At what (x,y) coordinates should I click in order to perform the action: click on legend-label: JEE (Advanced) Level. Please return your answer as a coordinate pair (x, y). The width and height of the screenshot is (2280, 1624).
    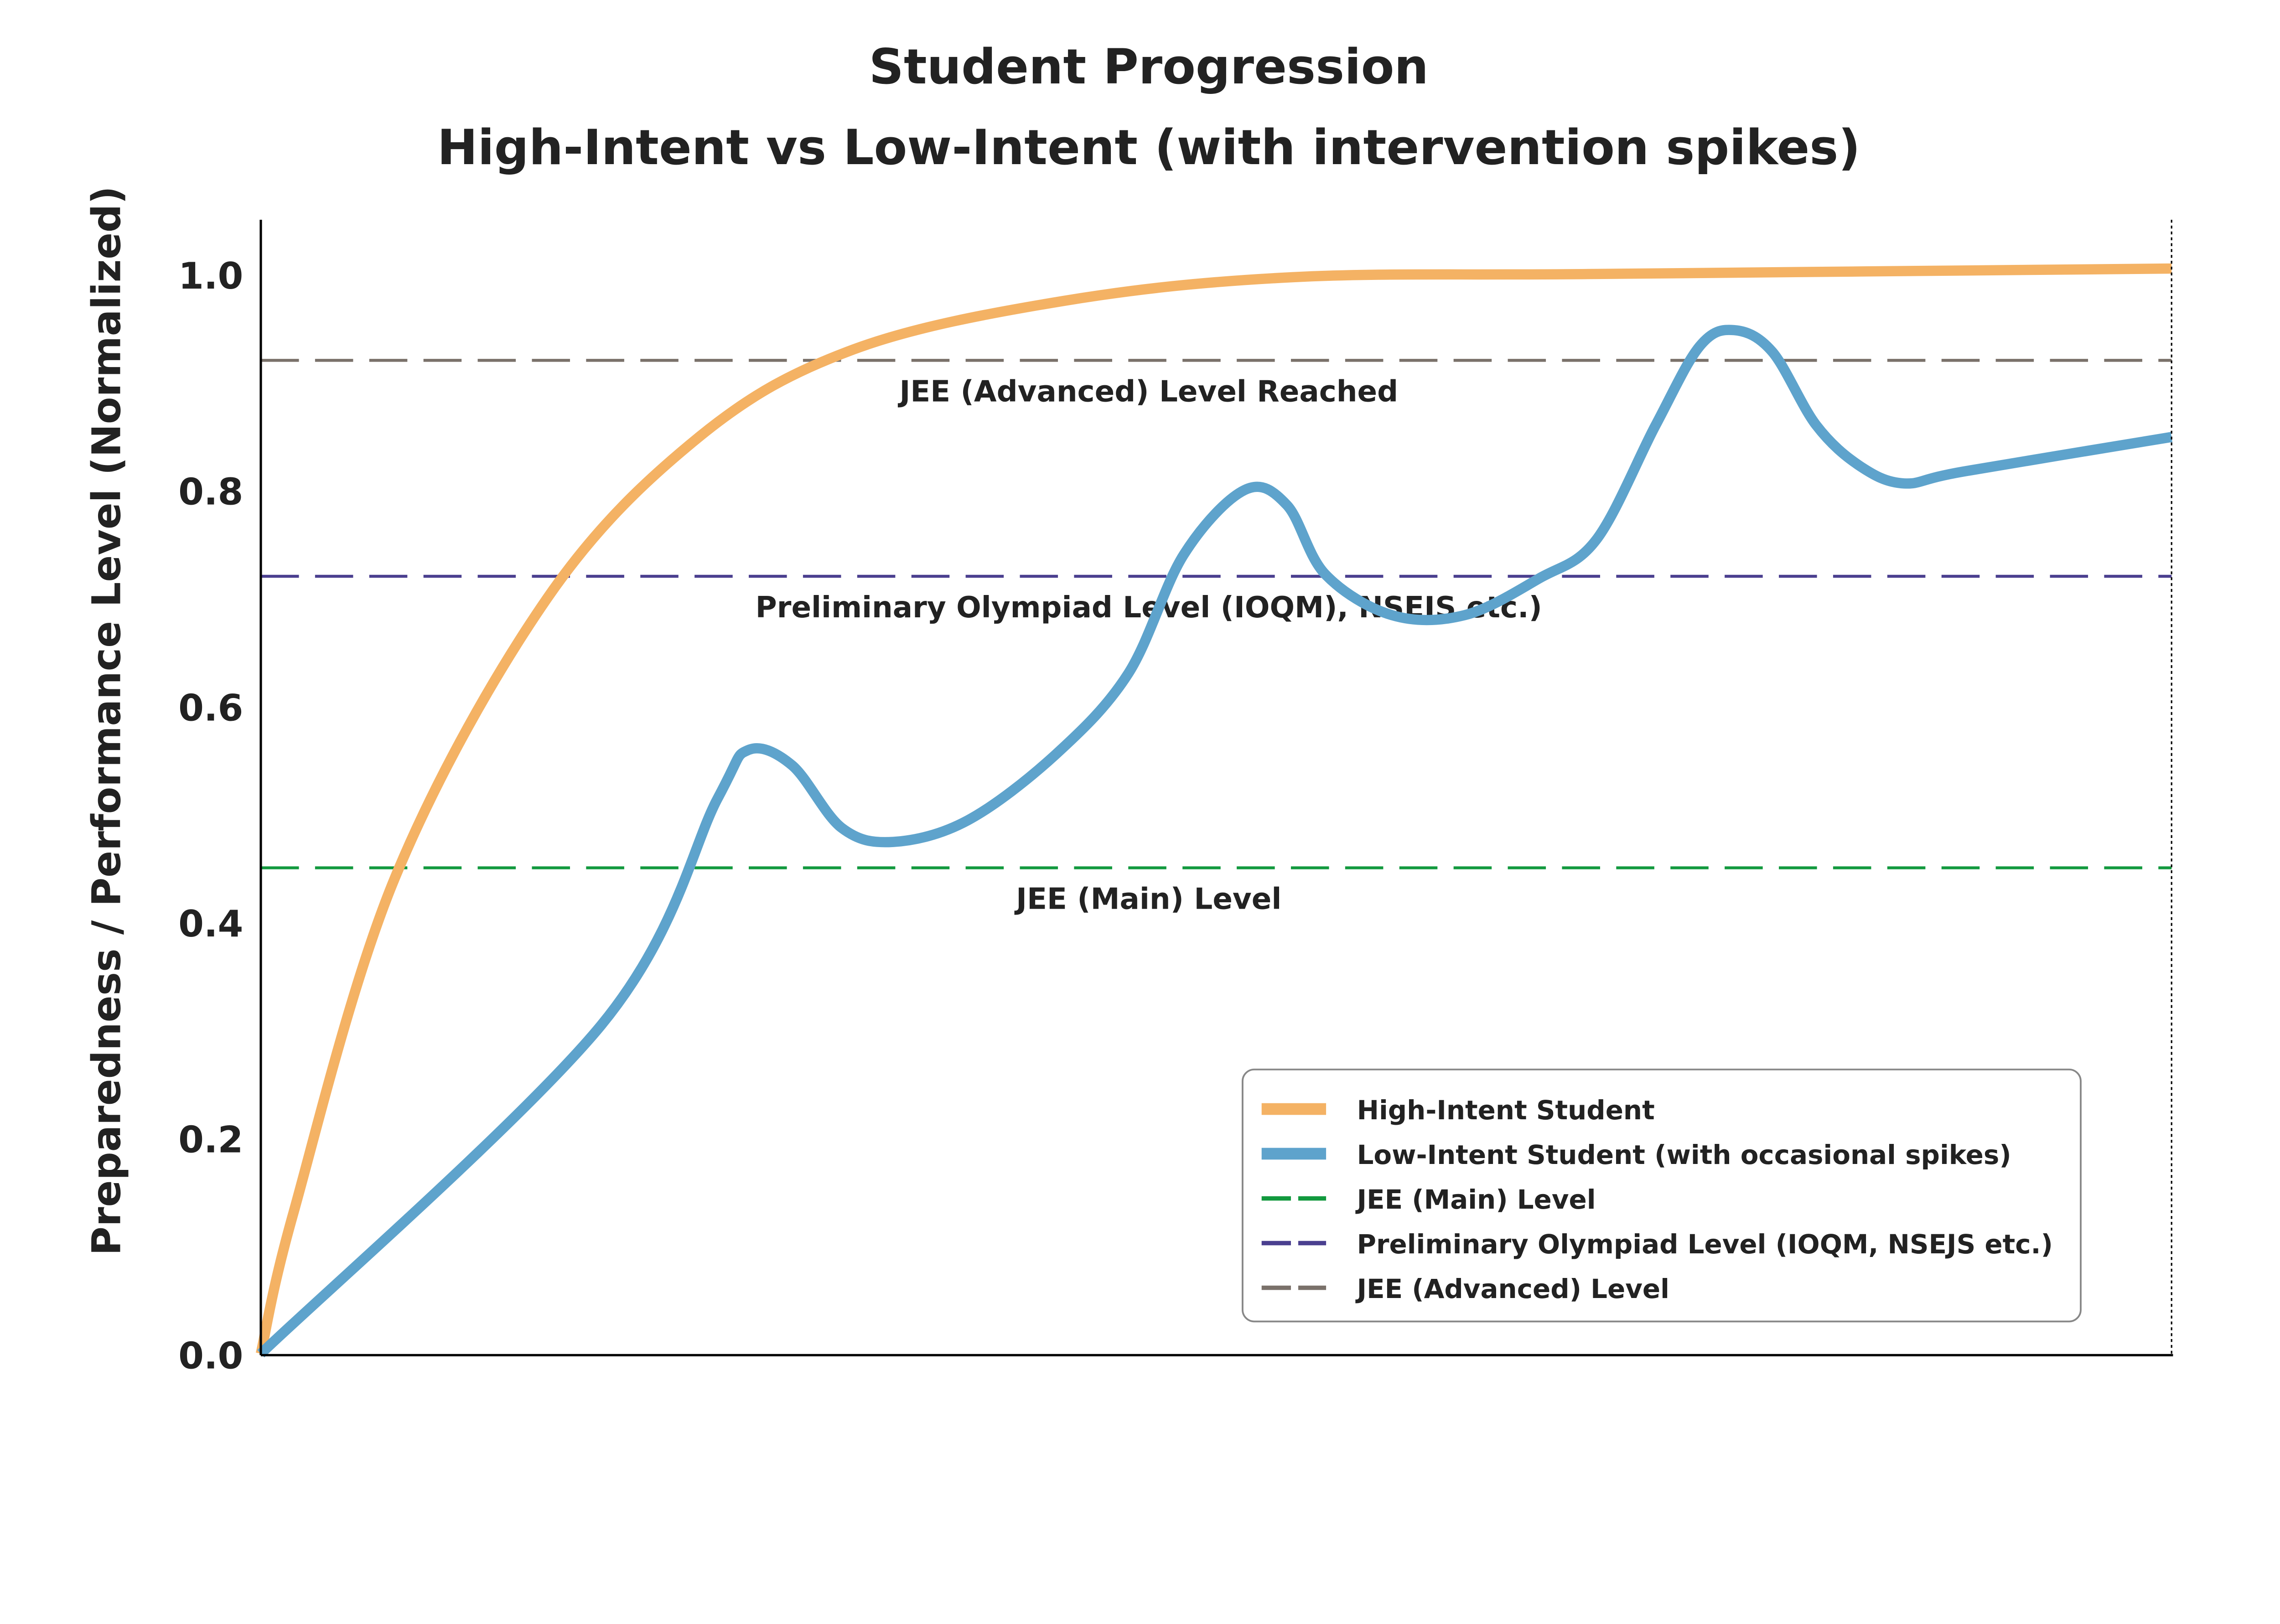
    Looking at the image, I should click on (1512, 1289).